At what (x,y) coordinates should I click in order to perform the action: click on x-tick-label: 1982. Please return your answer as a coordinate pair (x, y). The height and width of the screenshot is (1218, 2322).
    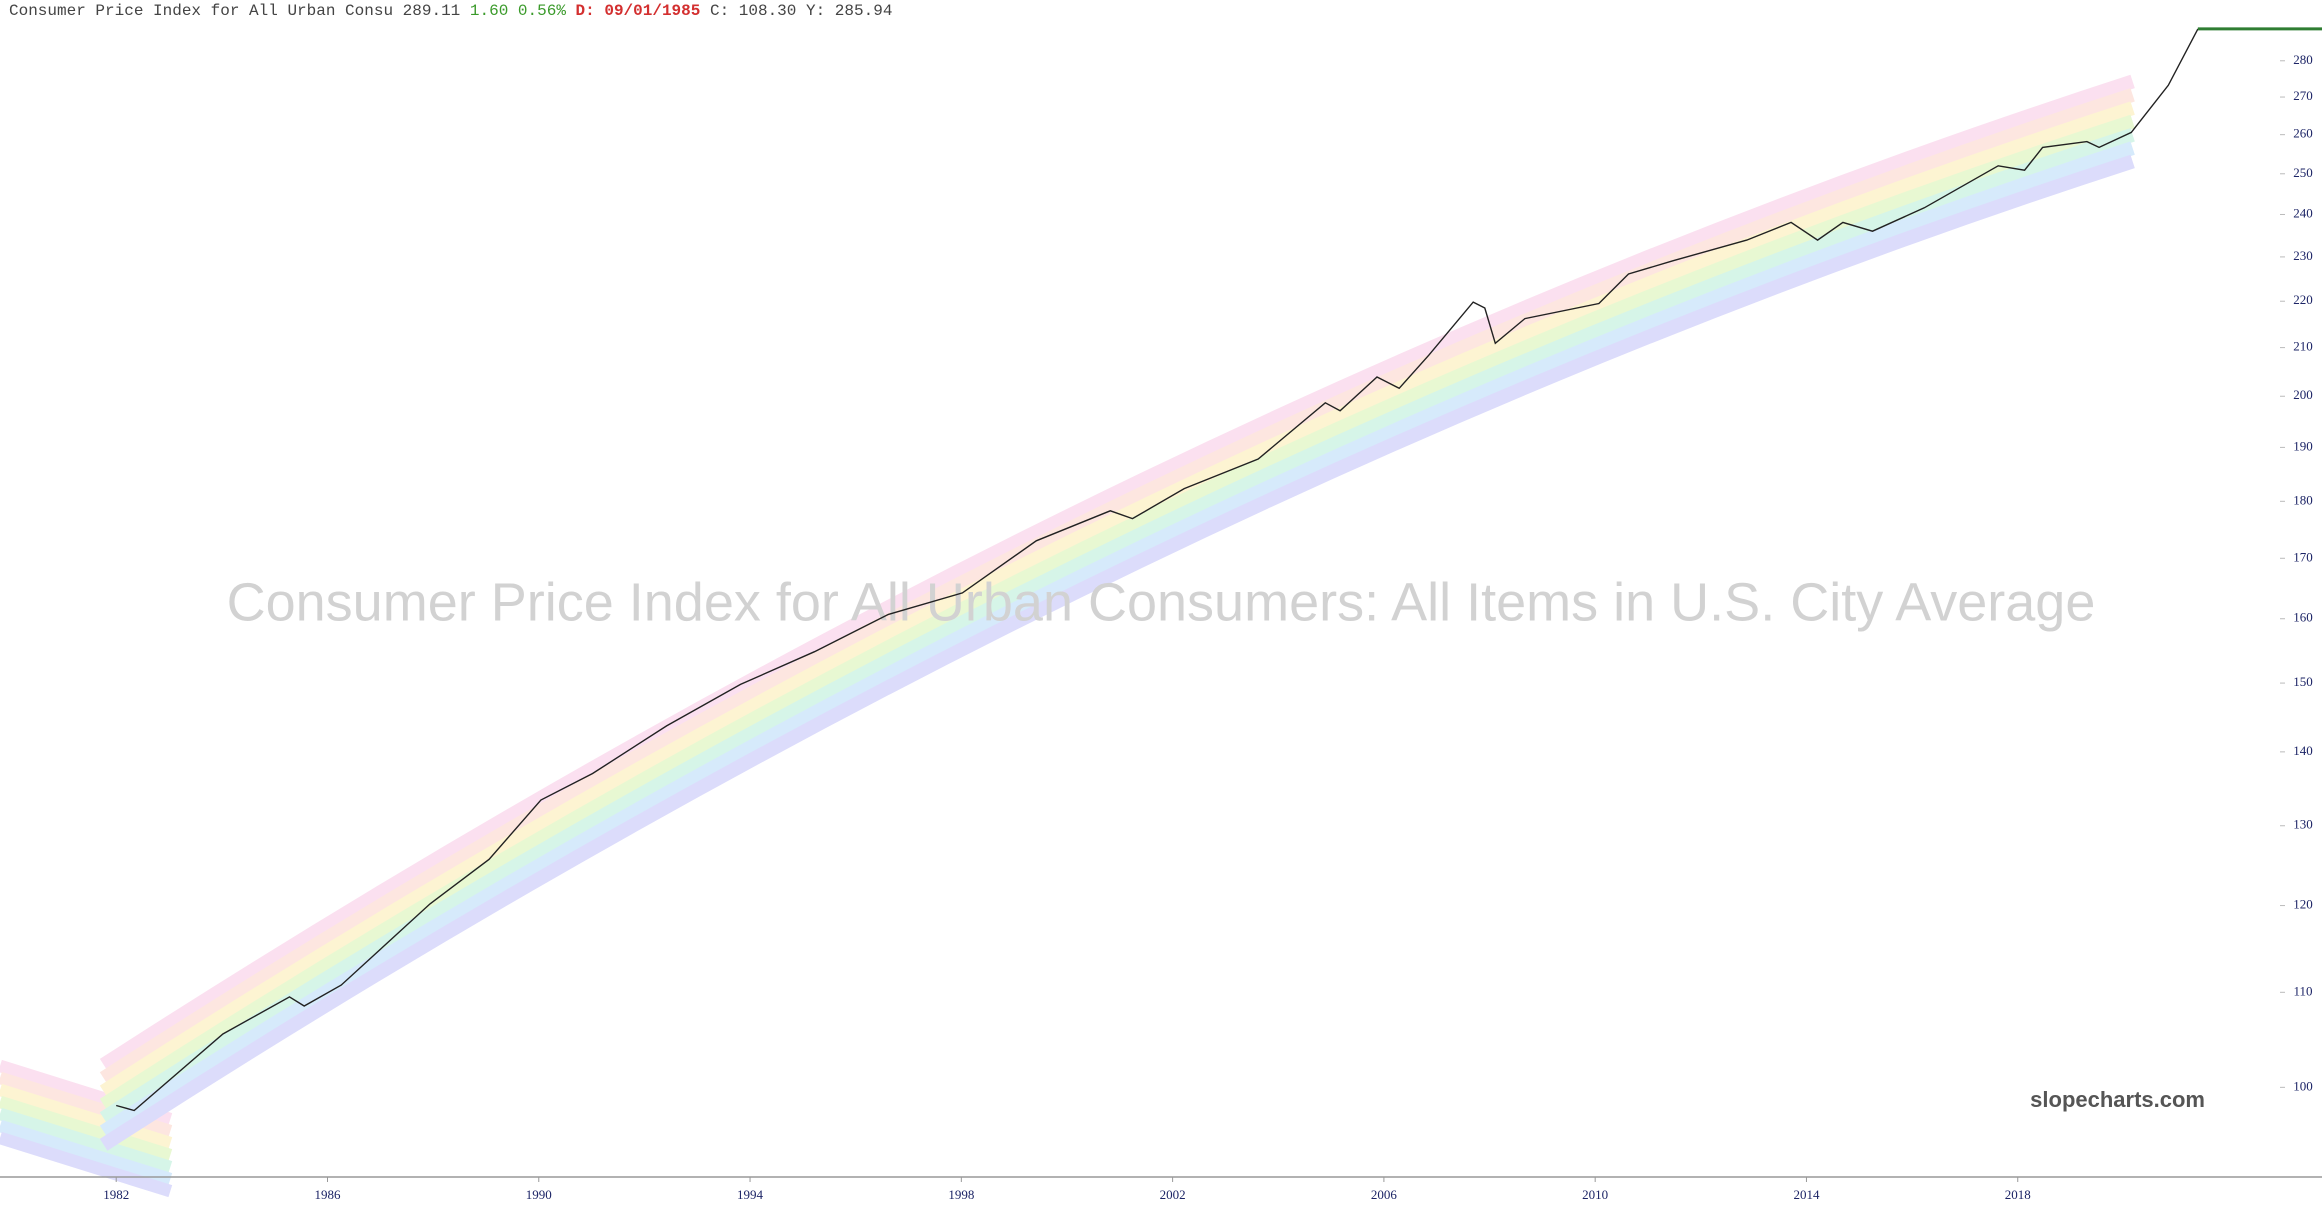
    Looking at the image, I should click on (116, 1194).